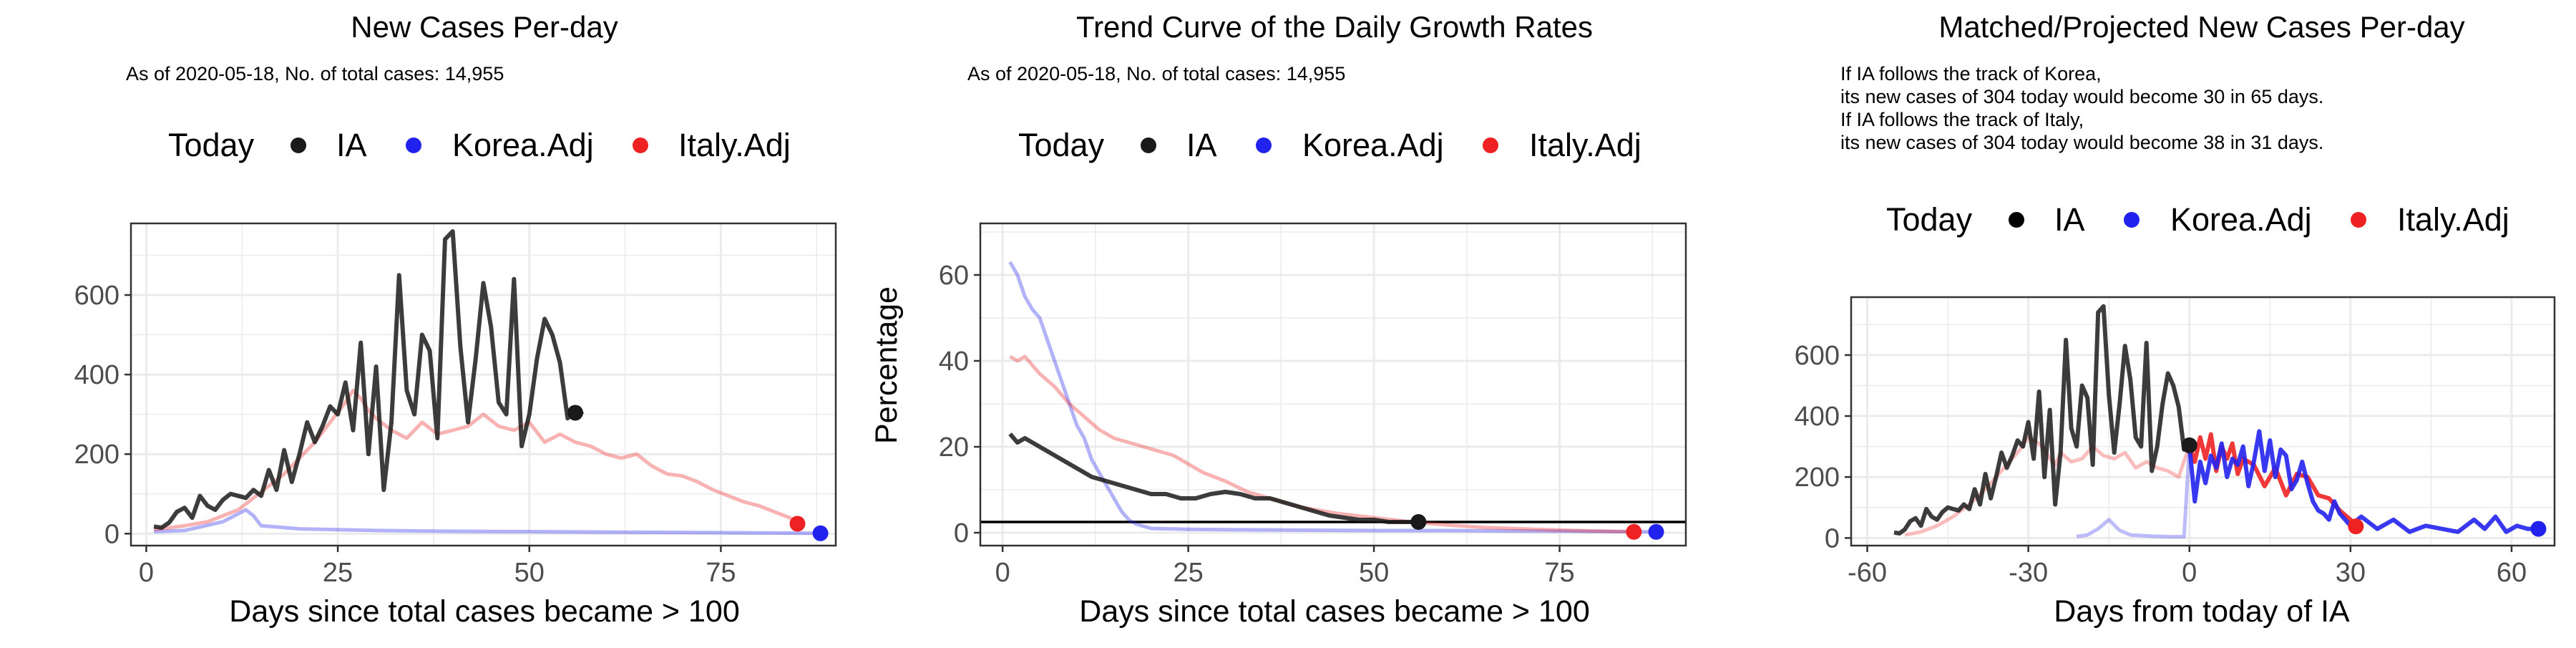  Describe the element at coordinates (2363, 482) in the screenshot. I see `series-line-korea-adj-projection` at that location.